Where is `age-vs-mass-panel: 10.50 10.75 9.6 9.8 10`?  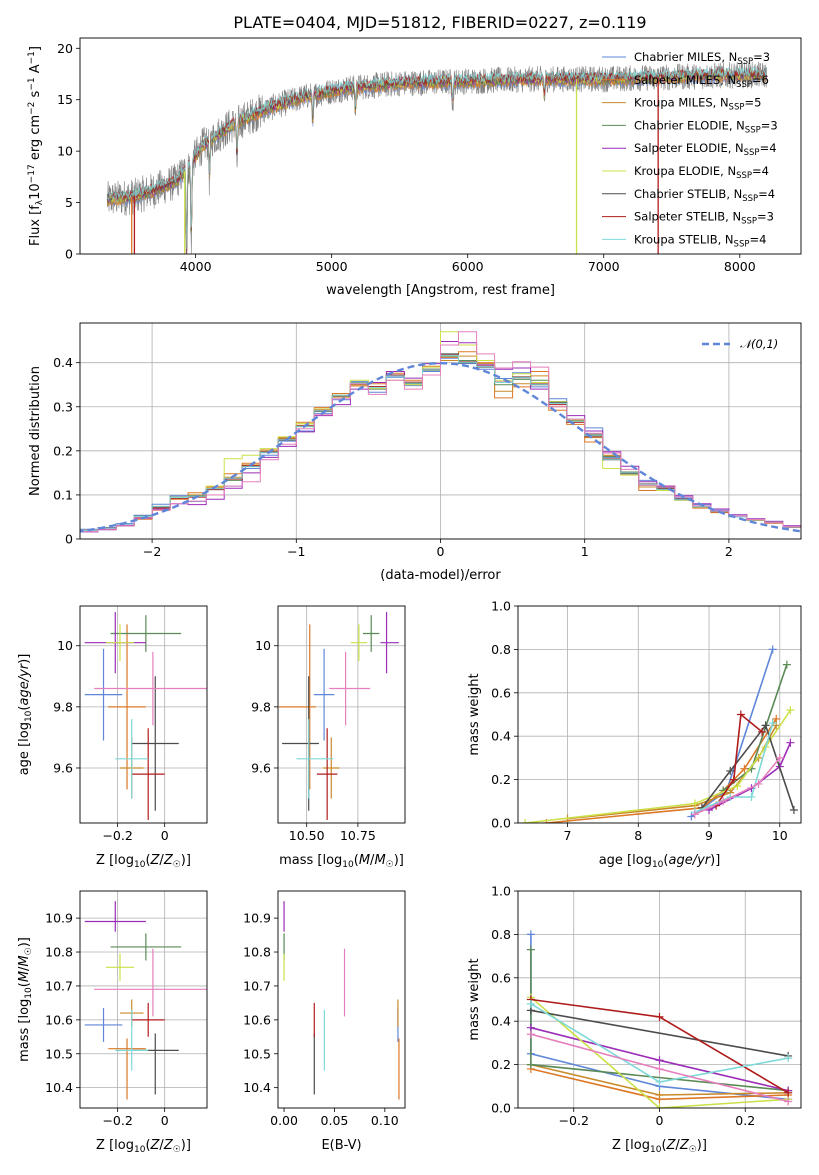
age-vs-mass-panel: 10.50 10.75 9.6 9.8 10 is located at coordinates (328, 724).